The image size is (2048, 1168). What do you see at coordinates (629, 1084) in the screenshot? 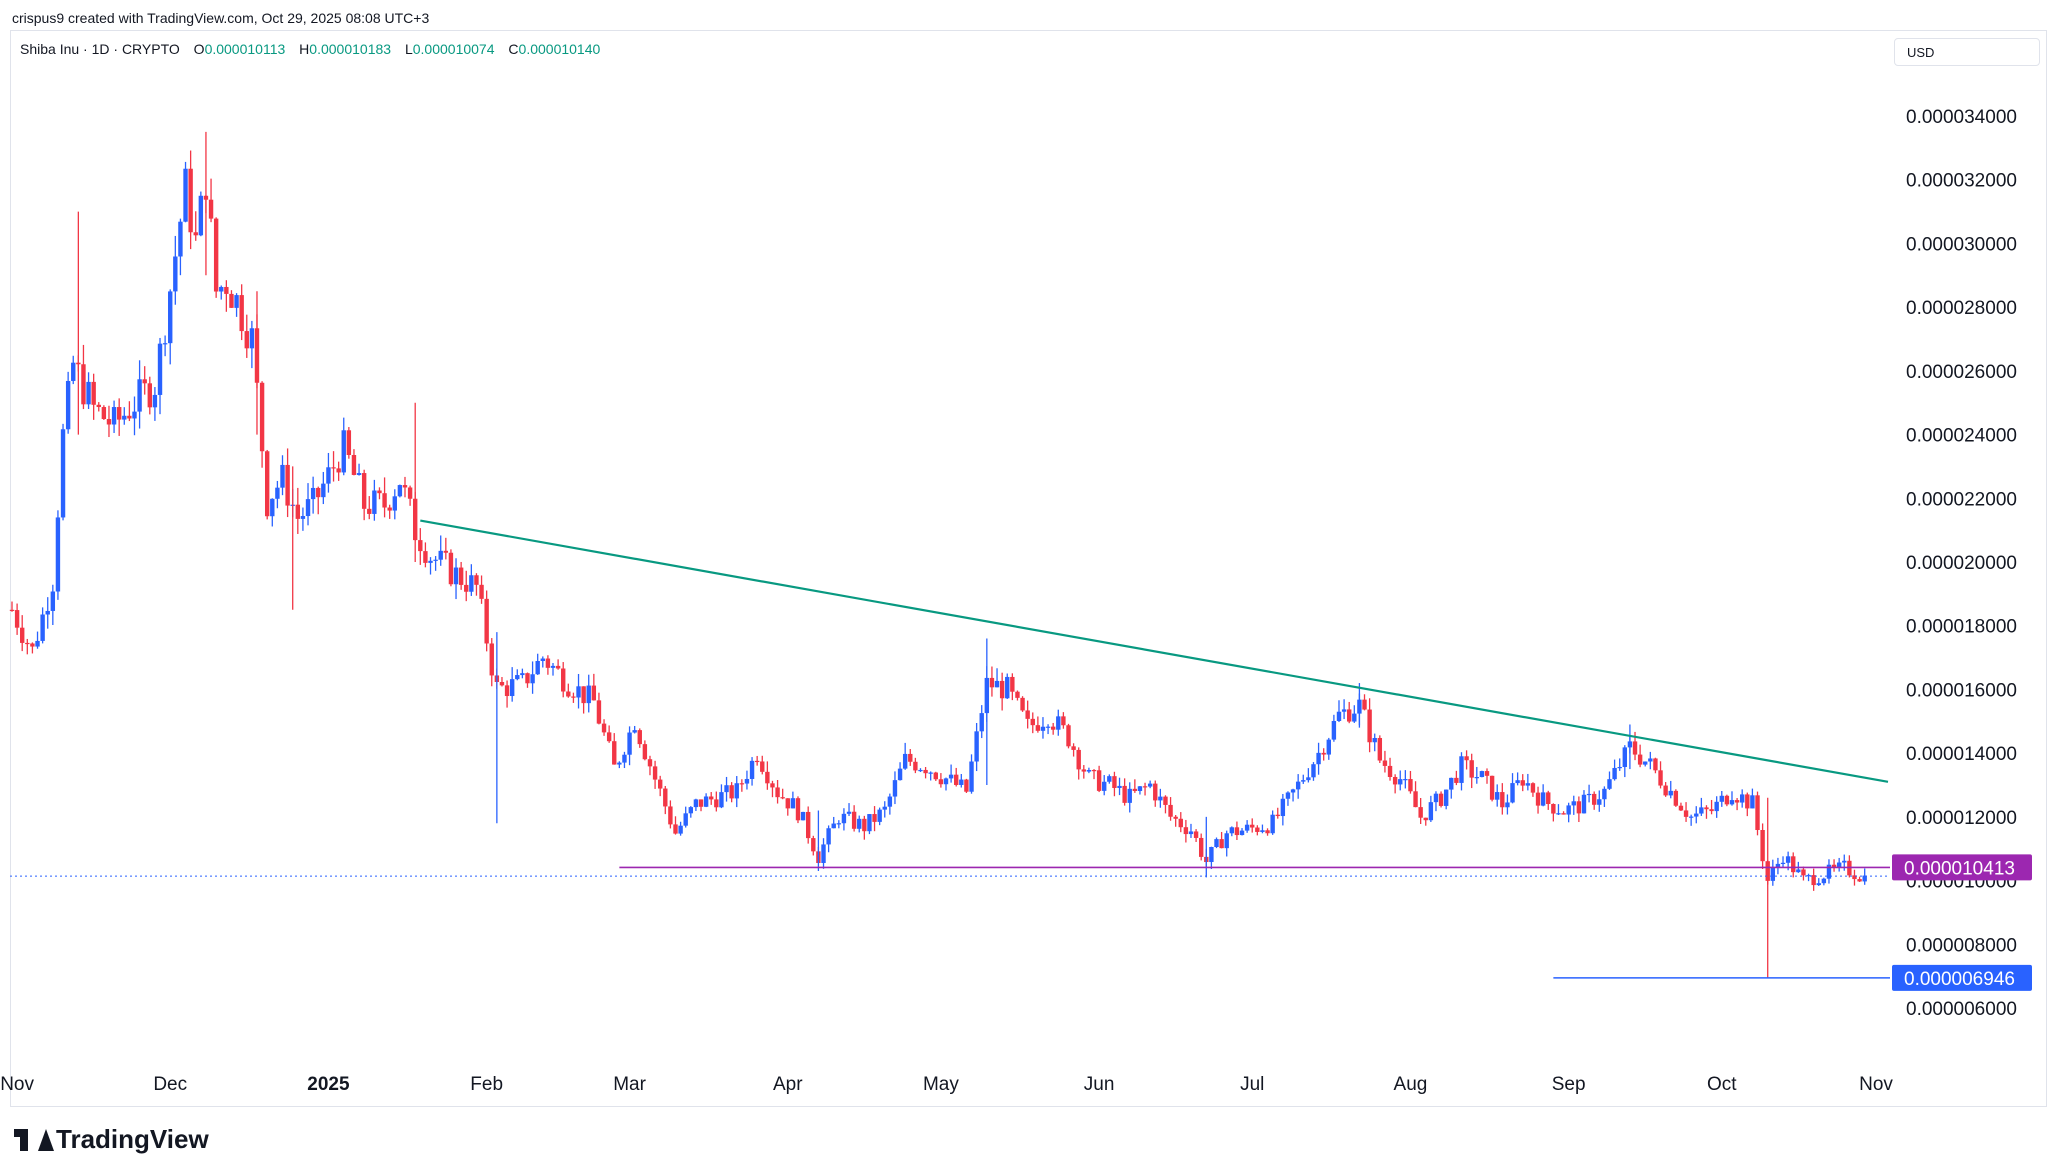
I see `x-tick-label: Mar` at bounding box center [629, 1084].